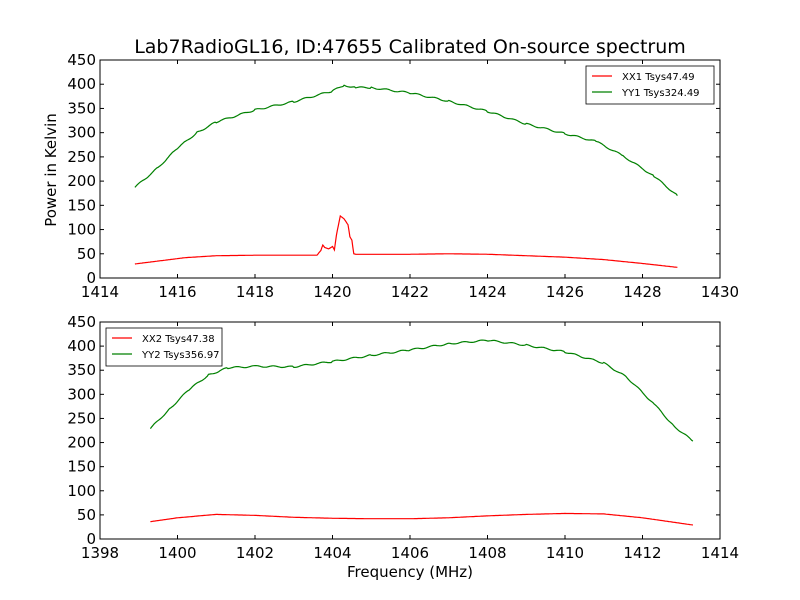 The image size is (800, 600). What do you see at coordinates (642, 292) in the screenshot?
I see `x-tick-label: 1428` at bounding box center [642, 292].